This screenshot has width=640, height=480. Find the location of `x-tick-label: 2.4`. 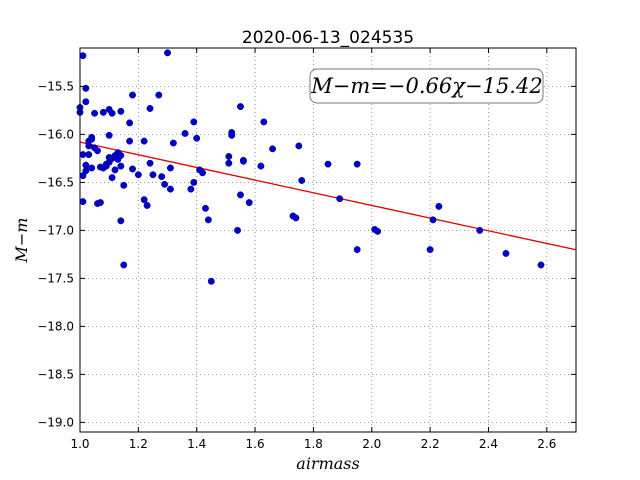

x-tick-label: 2.4 is located at coordinates (488, 444).